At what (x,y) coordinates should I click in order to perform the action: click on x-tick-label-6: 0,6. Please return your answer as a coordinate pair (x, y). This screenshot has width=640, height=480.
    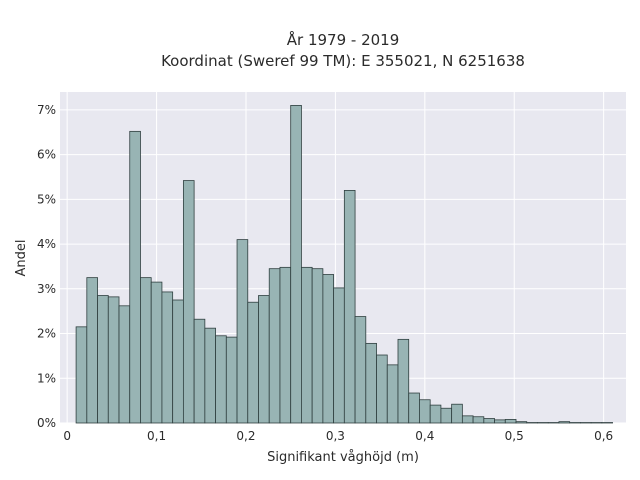
    Looking at the image, I should click on (603, 436).